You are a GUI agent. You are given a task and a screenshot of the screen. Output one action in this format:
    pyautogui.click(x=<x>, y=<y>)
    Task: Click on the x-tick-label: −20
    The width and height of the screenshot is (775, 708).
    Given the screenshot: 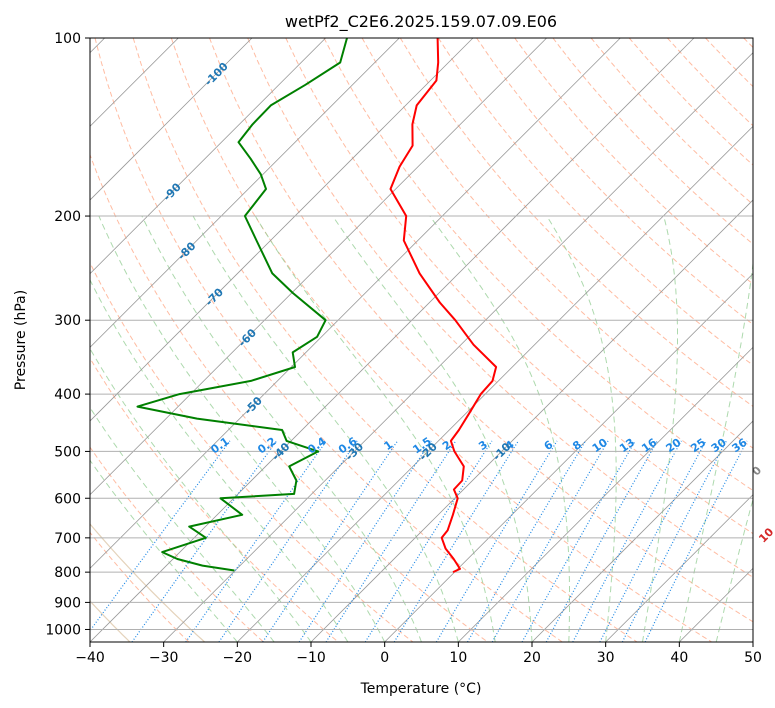 What is the action you would take?
    pyautogui.click(x=238, y=658)
    